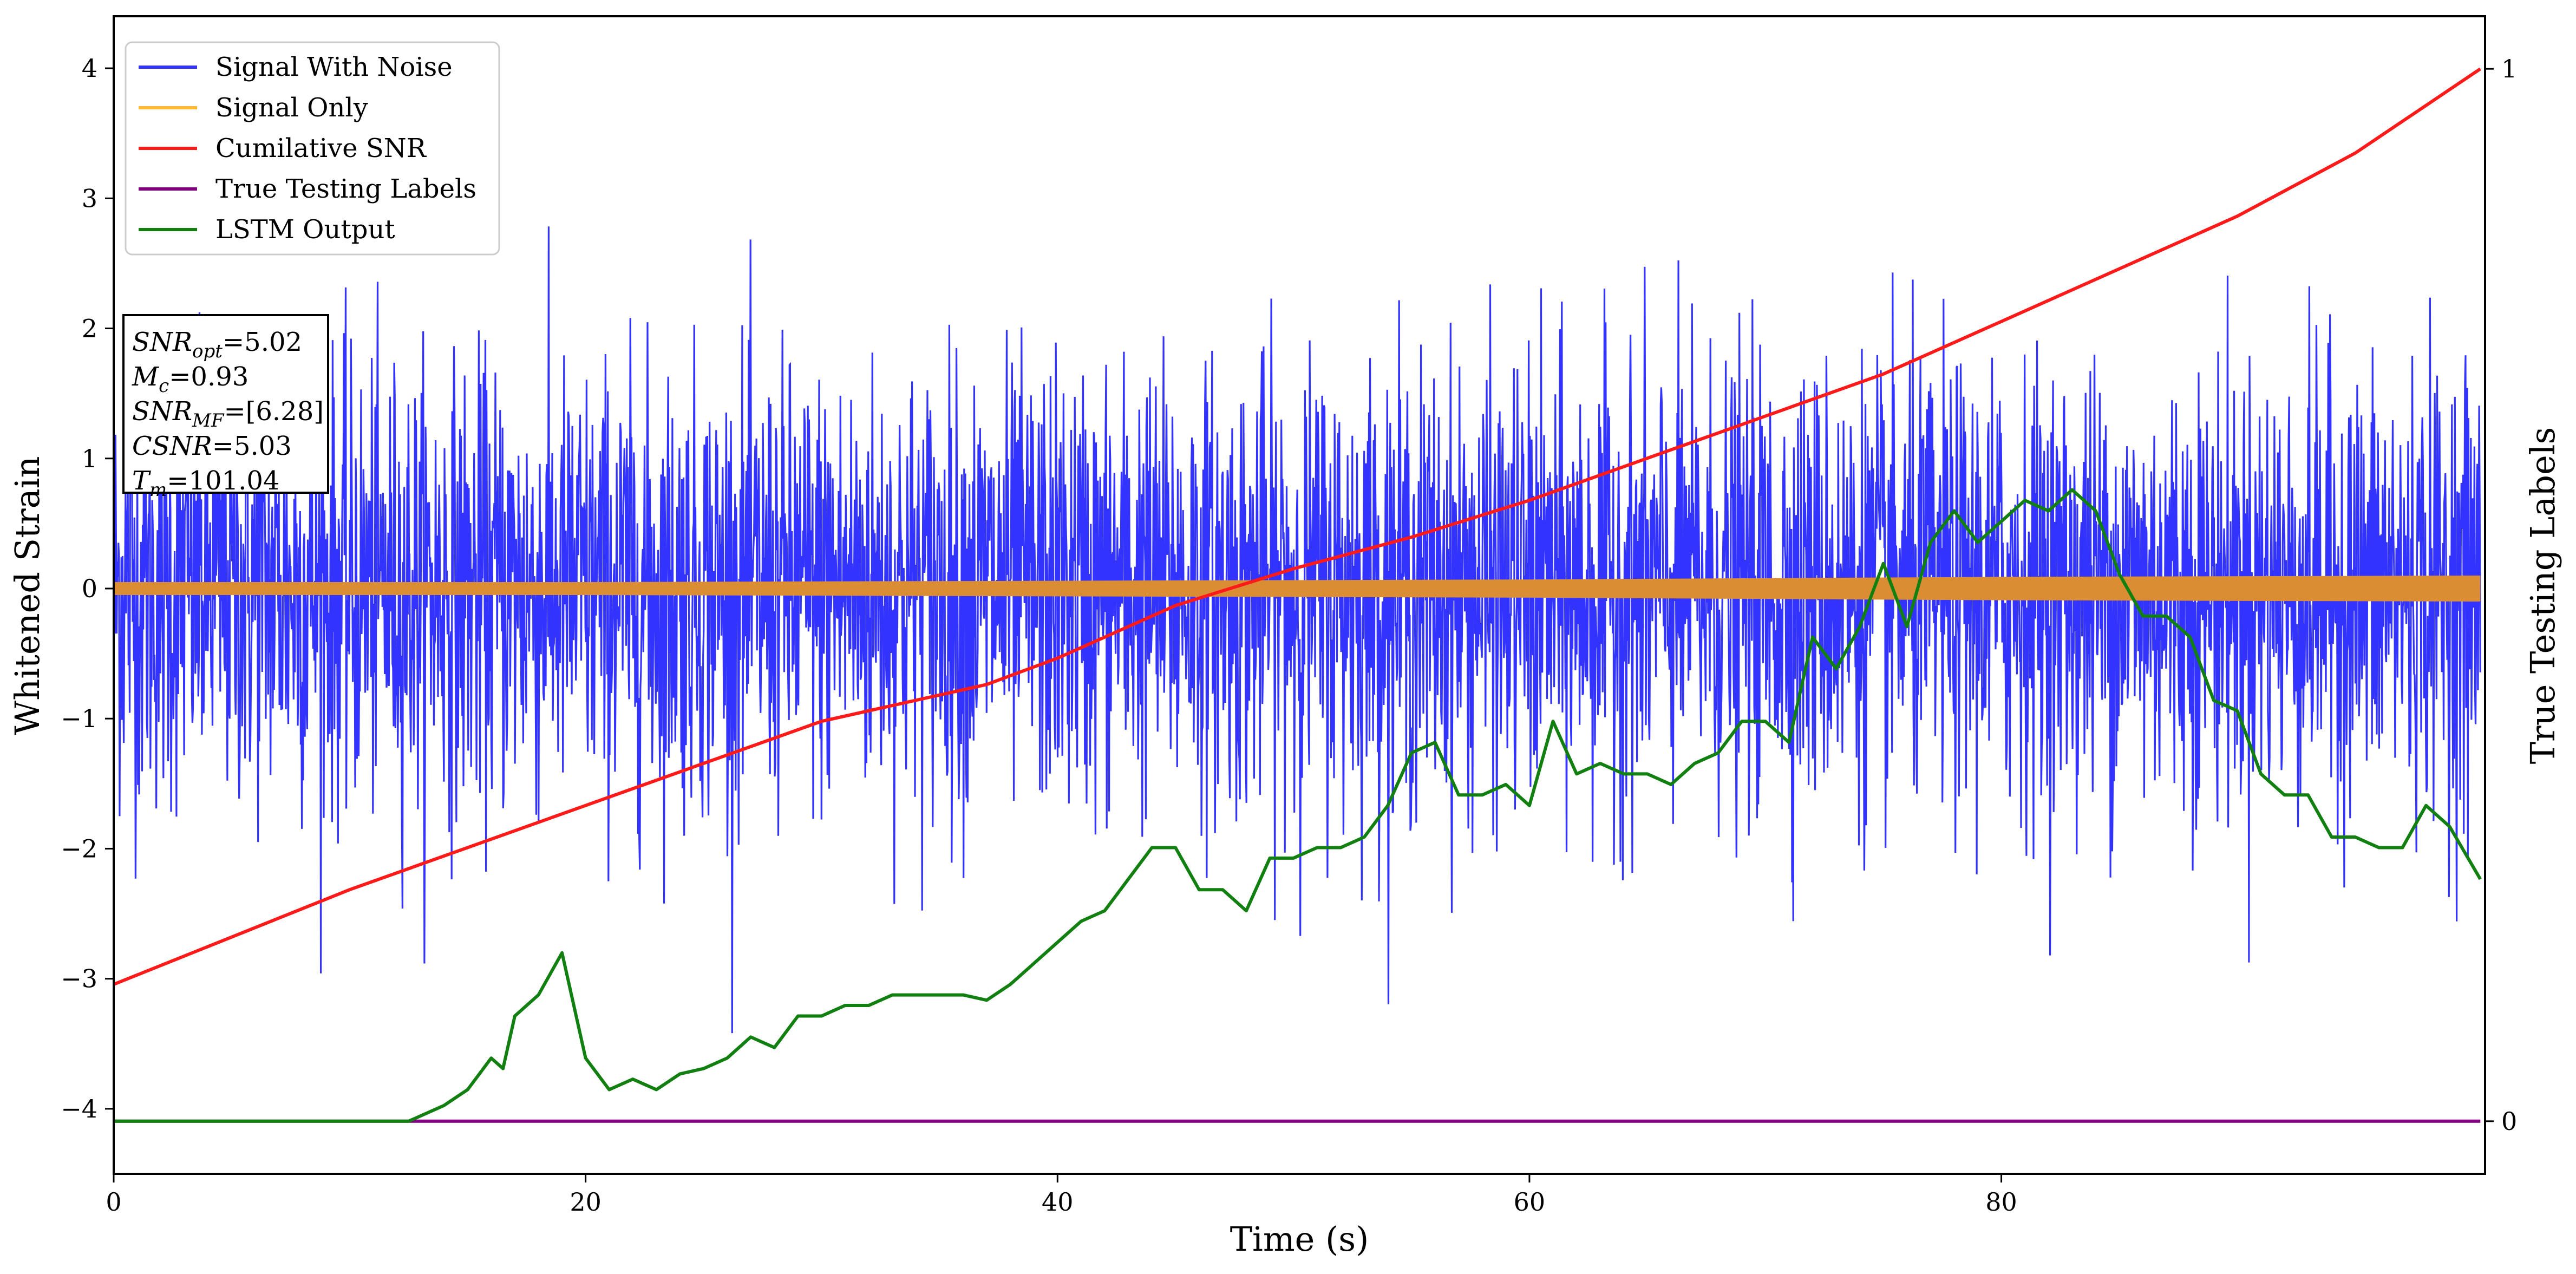 Image resolution: width=2576 pixels, height=1274 pixels. What do you see at coordinates (90, 458) in the screenshot?
I see `y-tick-label: 1` at bounding box center [90, 458].